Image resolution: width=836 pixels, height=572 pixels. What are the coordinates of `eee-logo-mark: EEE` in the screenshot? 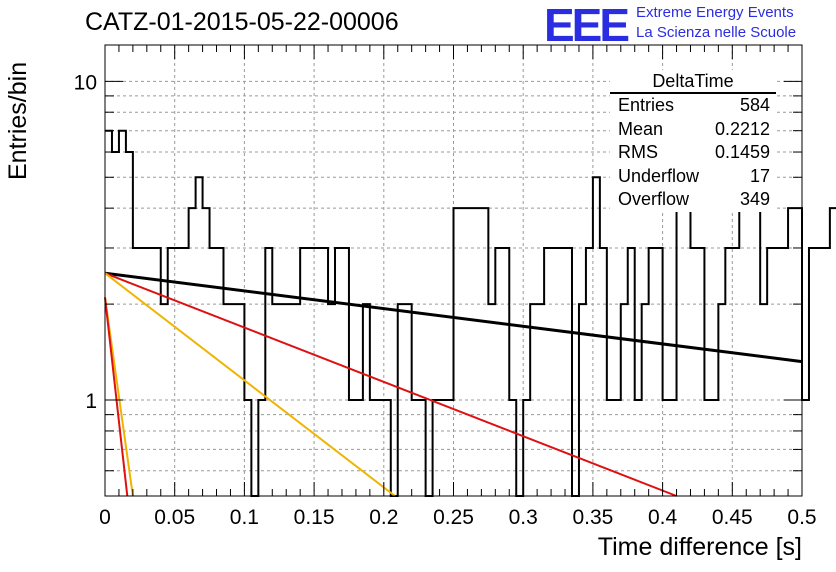 It's located at (587, 25).